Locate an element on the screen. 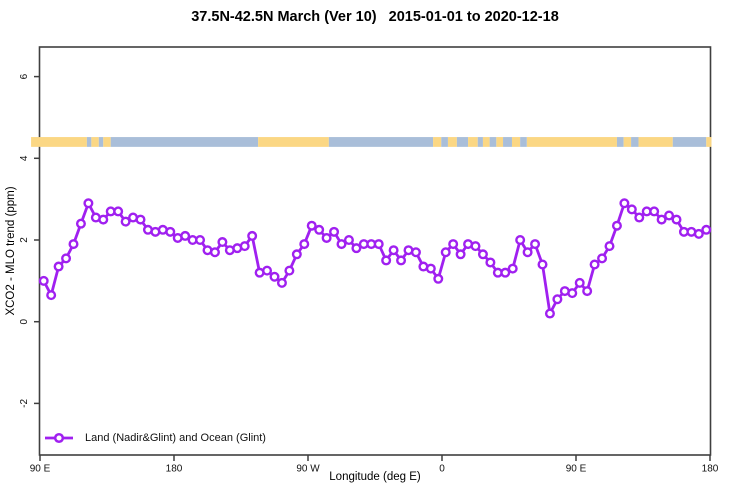 The image size is (750, 500). legend-label: Land (Nadir&Glint) and Ocean (Glint) is located at coordinates (175, 437).